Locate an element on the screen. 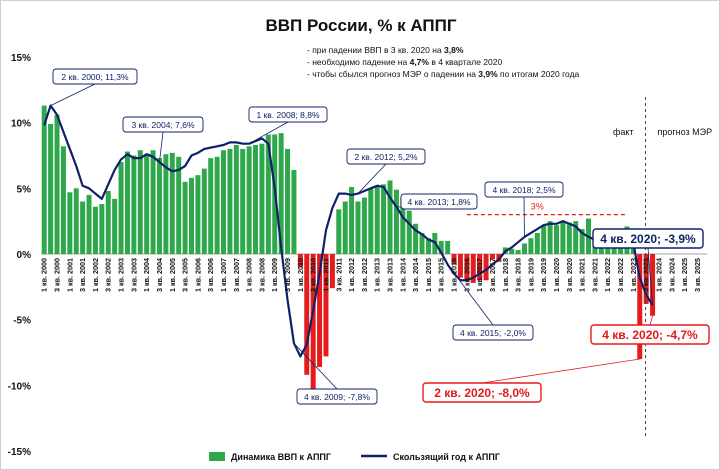 This screenshot has width=720, height=470. legend-bars-swatch is located at coordinates (217, 456).